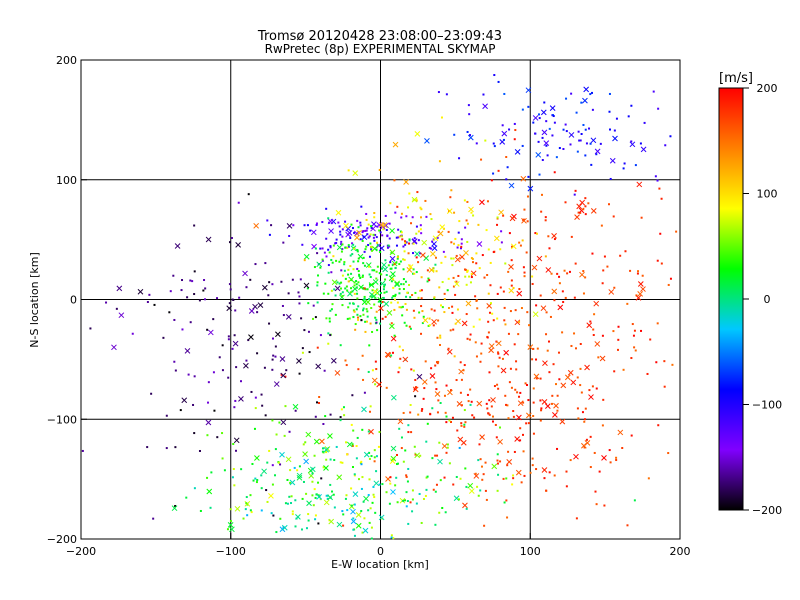  What do you see at coordinates (680, 551) in the screenshot?
I see `x-tick-label: 200` at bounding box center [680, 551].